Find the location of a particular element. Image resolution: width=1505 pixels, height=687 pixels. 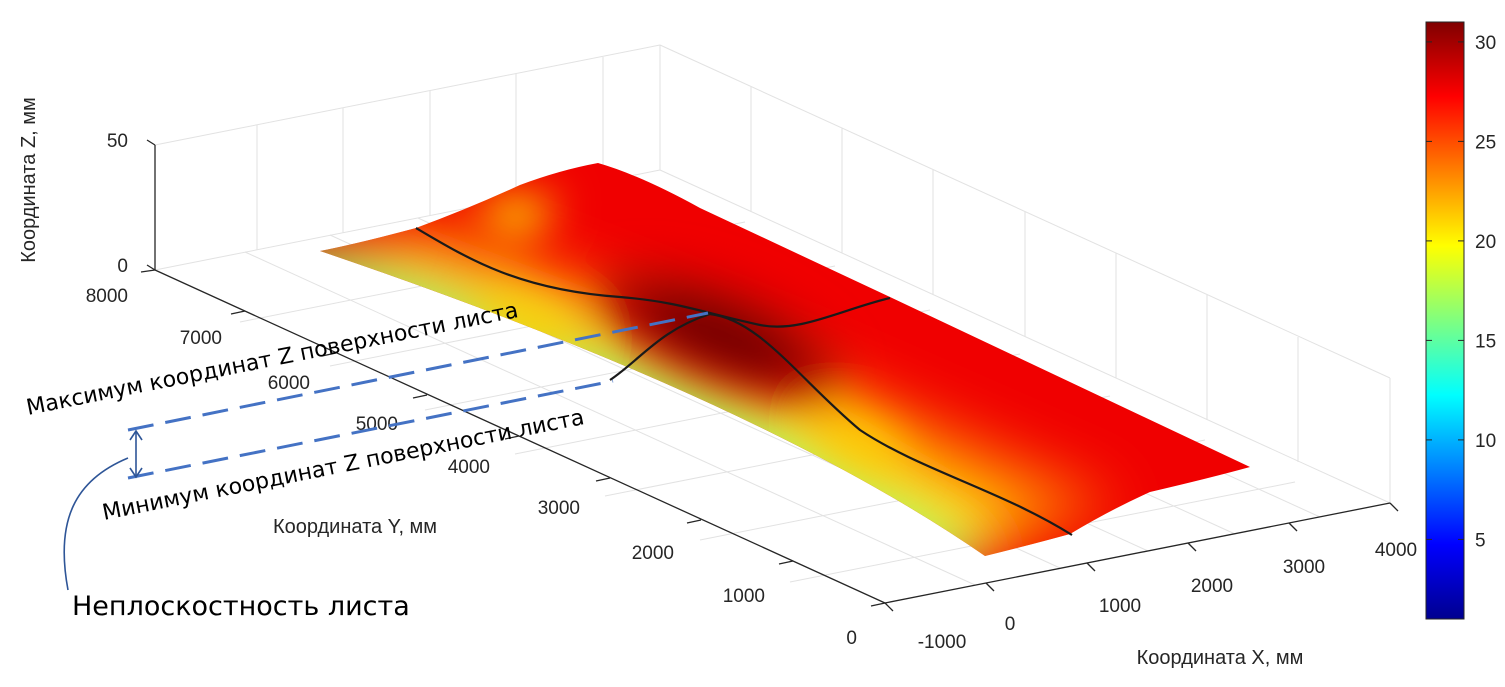

colorbar-tick-label: 20 is located at coordinates (1485, 242).